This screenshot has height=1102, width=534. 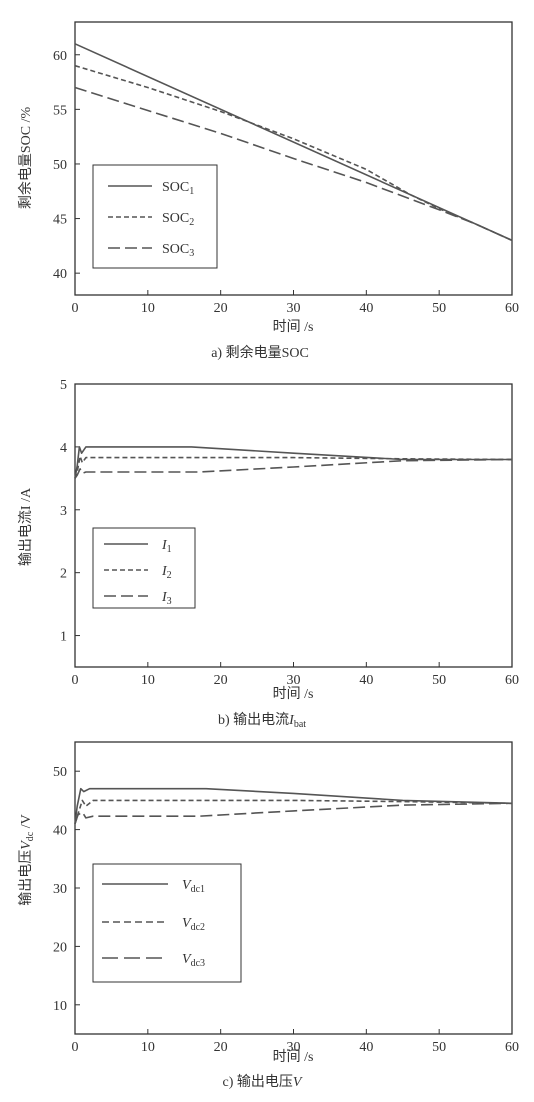 I want to click on legend: I1 I2 I3, so click(x=144, y=568).